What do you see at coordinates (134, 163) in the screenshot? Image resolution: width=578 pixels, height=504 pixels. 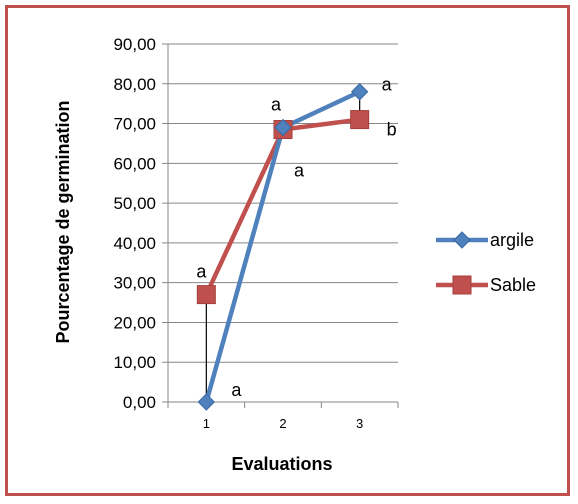 I see `y-tick-label: 60,00` at bounding box center [134, 163].